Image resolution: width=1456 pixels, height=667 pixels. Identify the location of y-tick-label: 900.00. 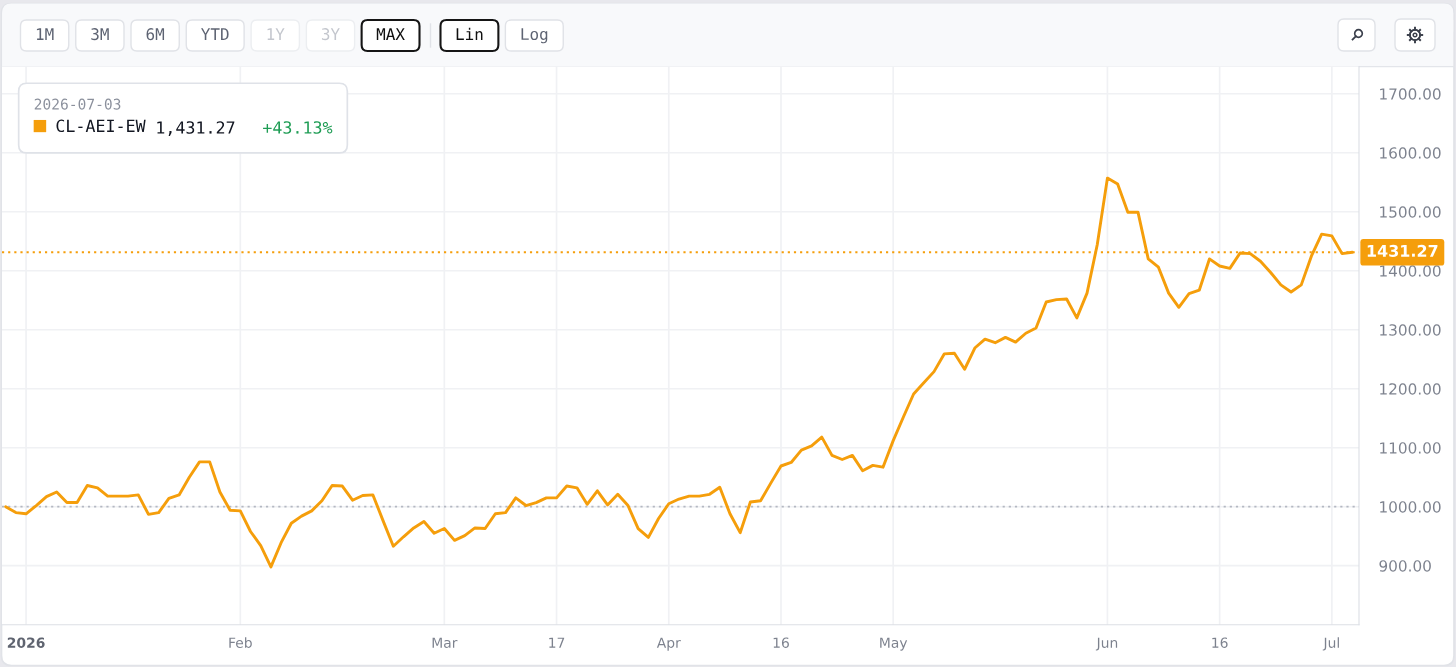
(1405, 566).